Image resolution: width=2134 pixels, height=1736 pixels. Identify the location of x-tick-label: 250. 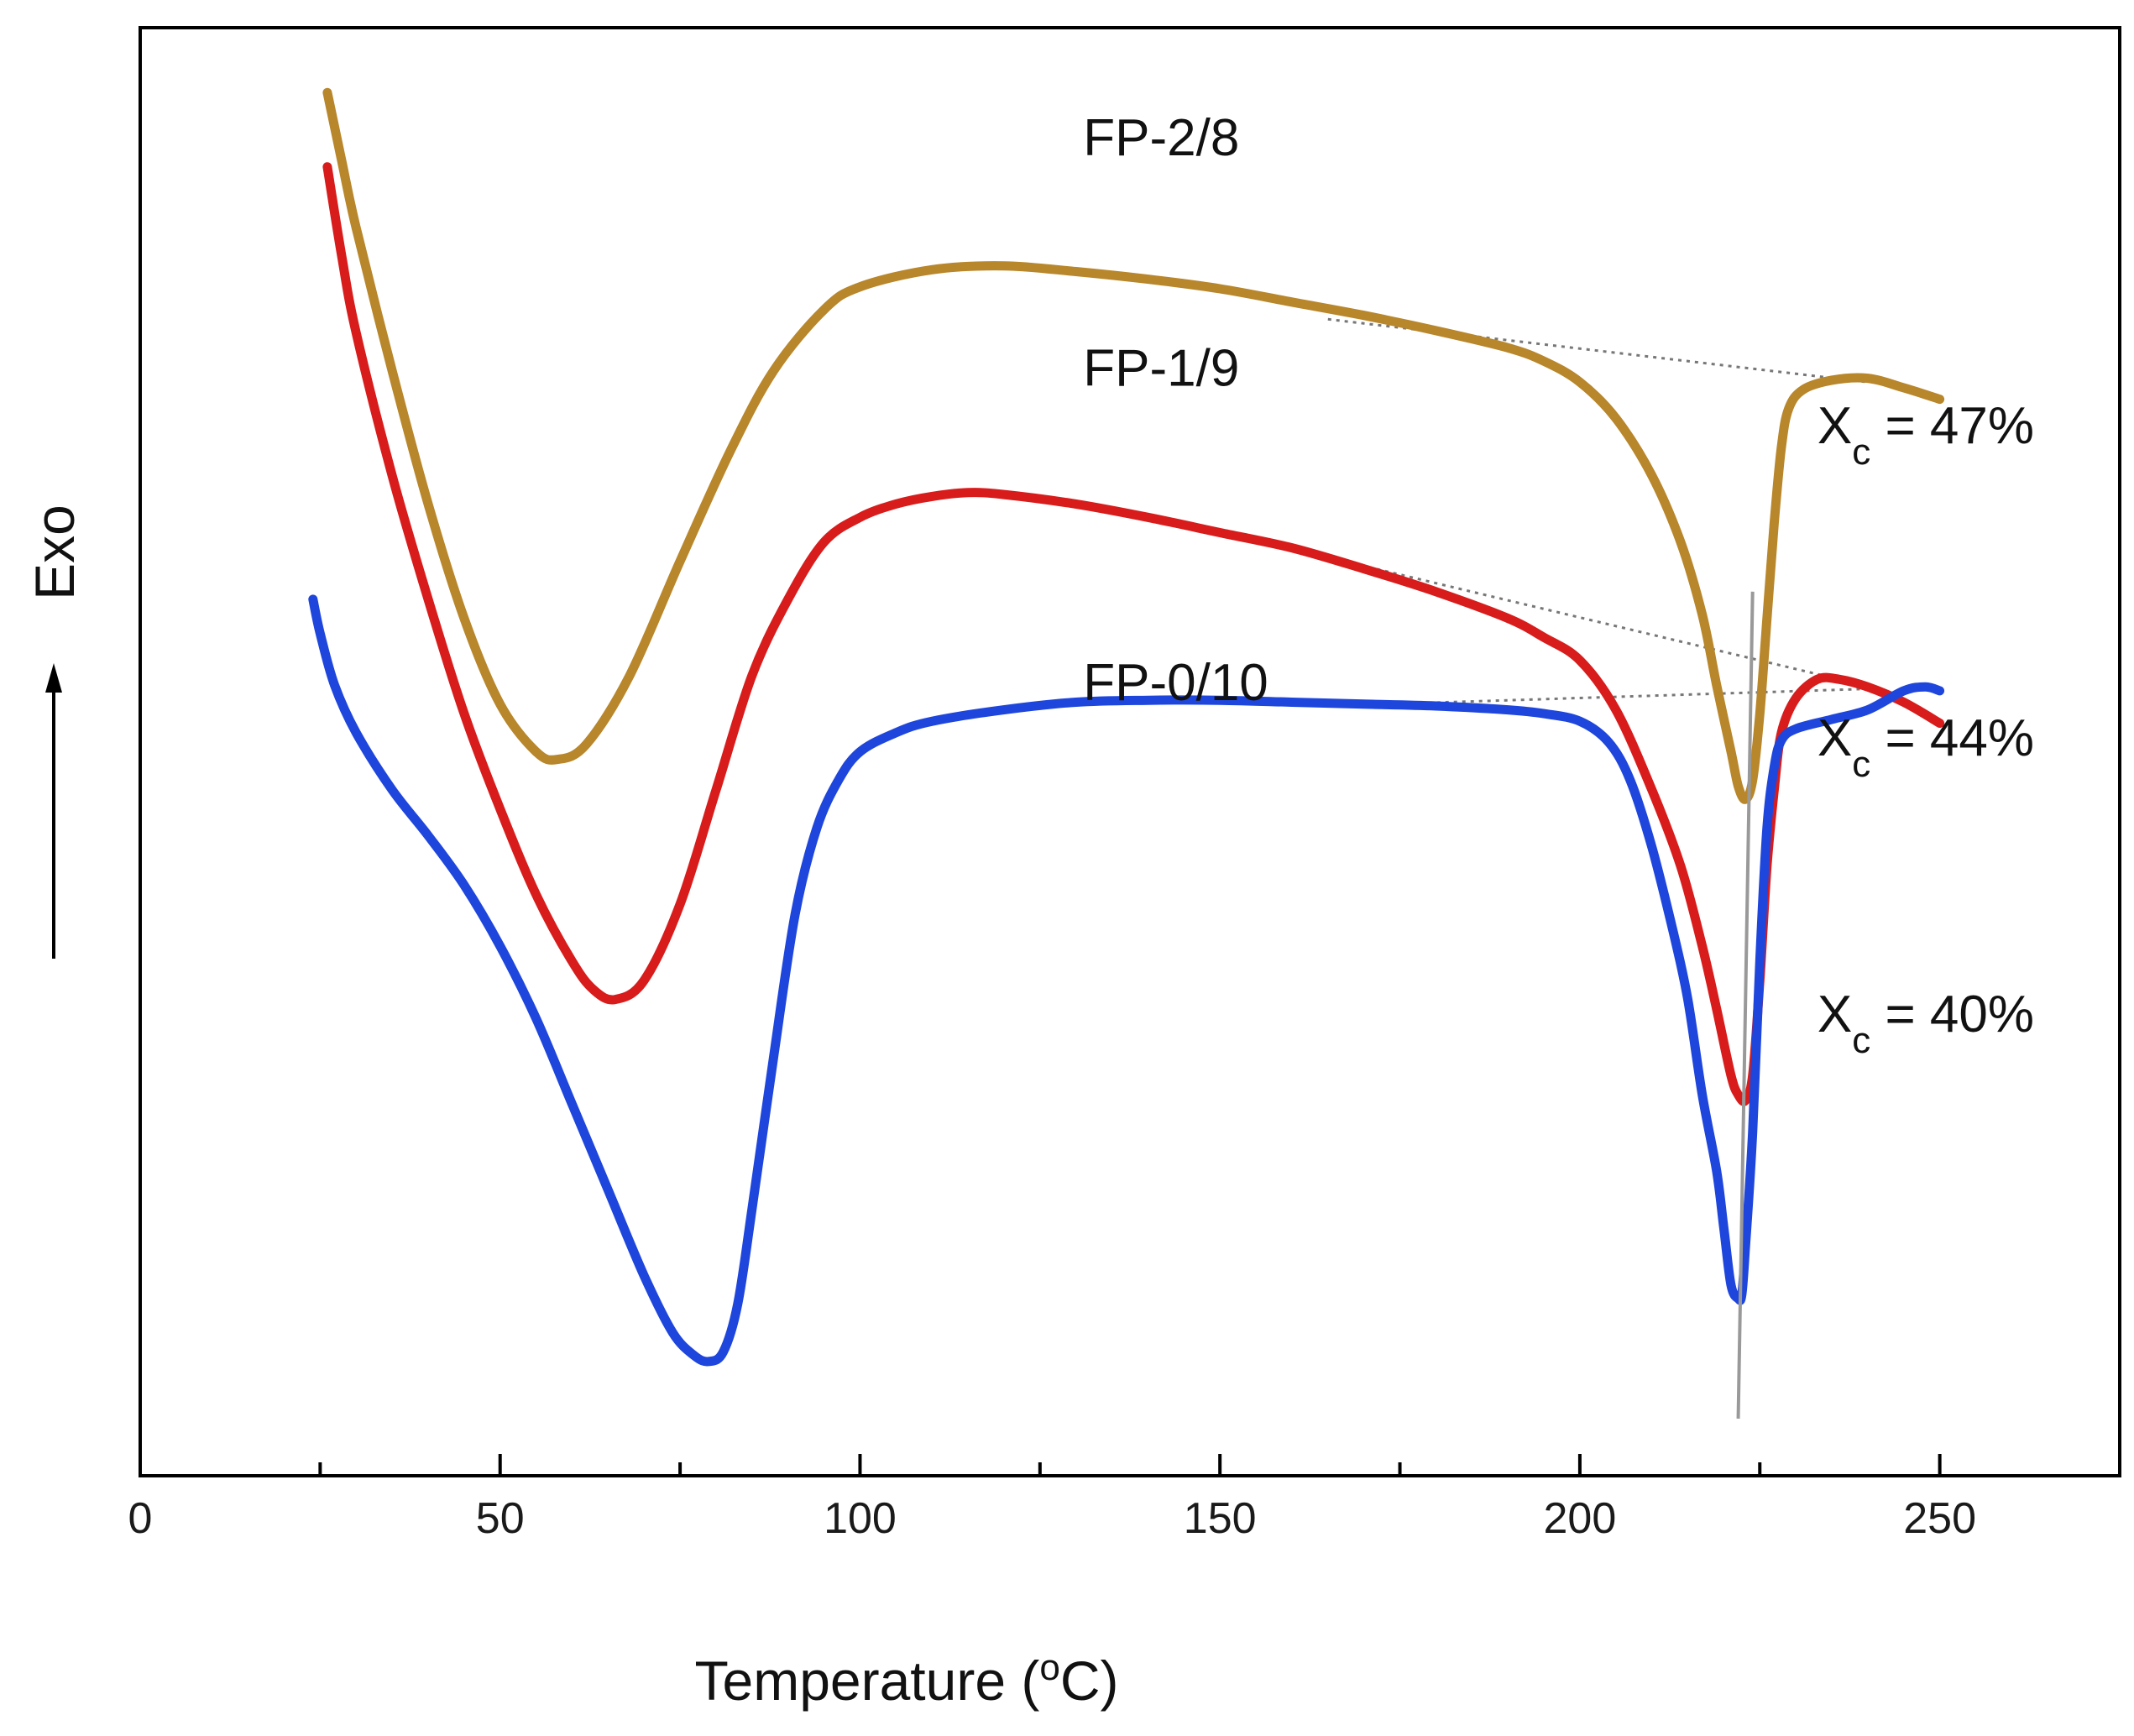
(1939, 1518).